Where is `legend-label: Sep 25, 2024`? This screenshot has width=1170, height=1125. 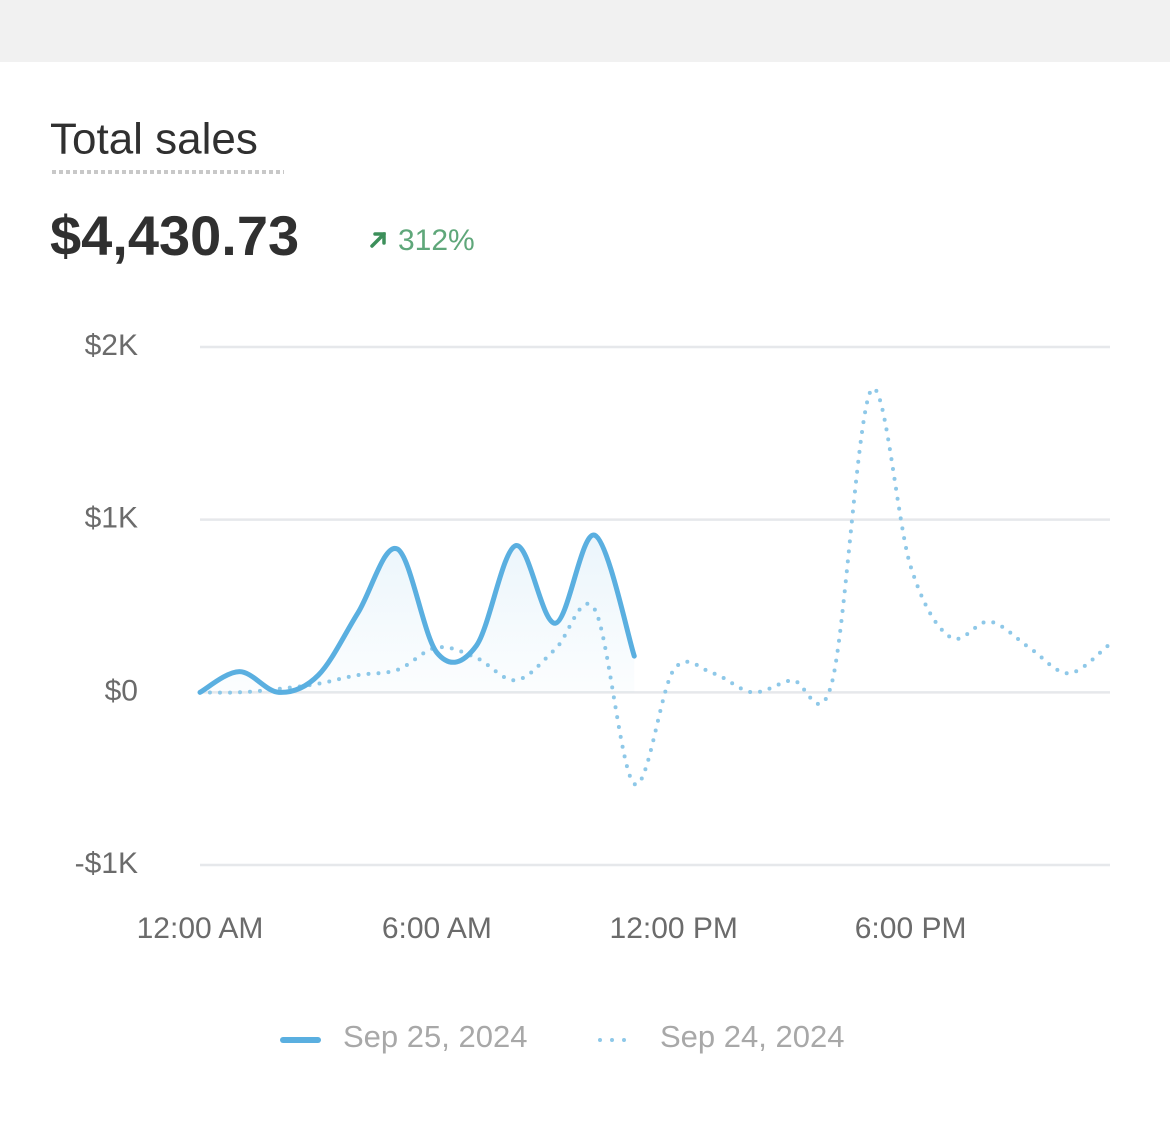
legend-label: Sep 25, 2024 is located at coordinates (435, 1036).